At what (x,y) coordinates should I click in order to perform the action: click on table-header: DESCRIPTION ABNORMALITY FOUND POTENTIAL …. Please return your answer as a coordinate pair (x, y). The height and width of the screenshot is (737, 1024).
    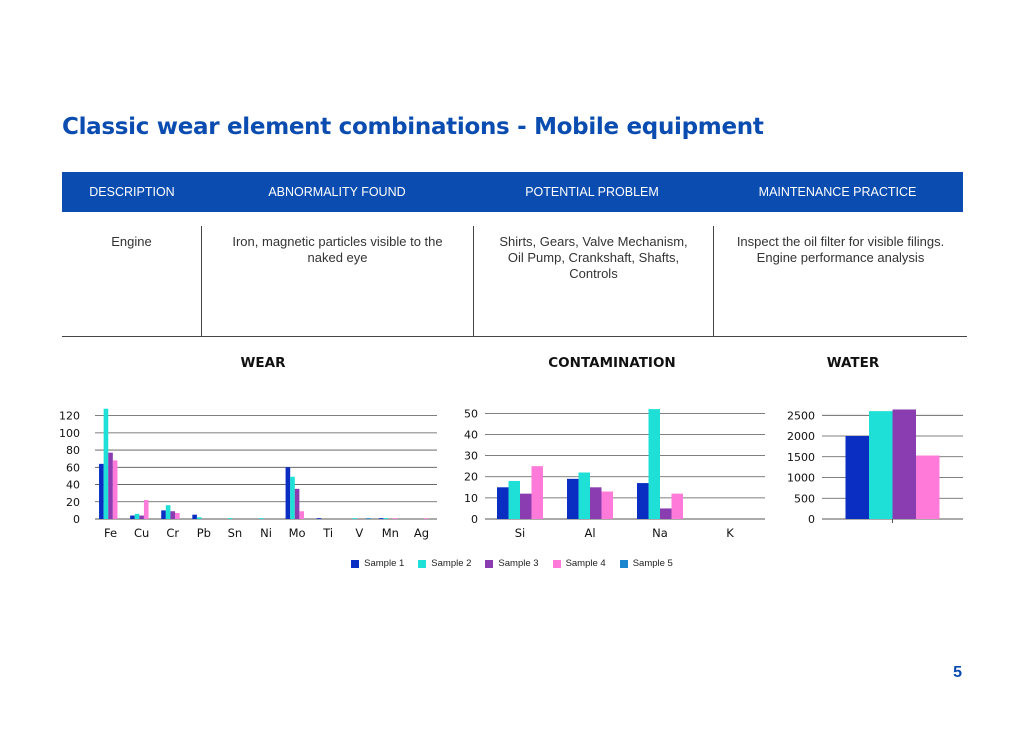
    Looking at the image, I should click on (512, 192).